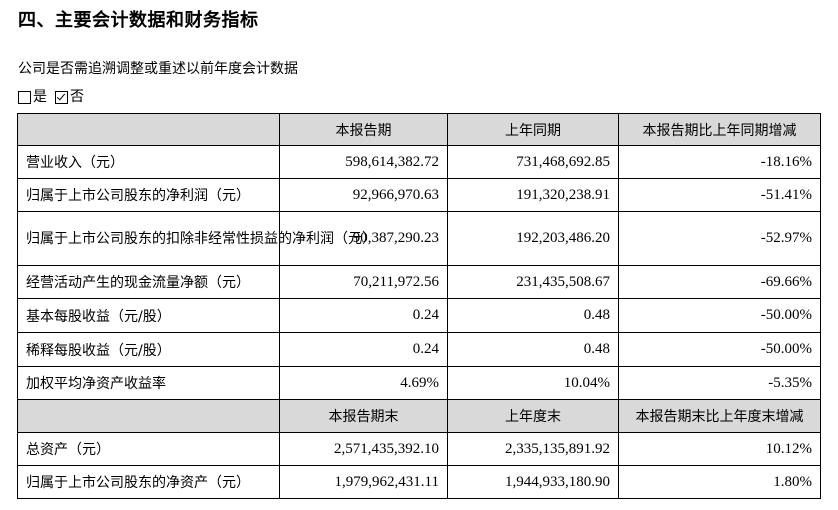 The width and height of the screenshot is (838, 510). Describe the element at coordinates (719, 162) in the screenshot. I see `row-change: -18.16%` at that location.